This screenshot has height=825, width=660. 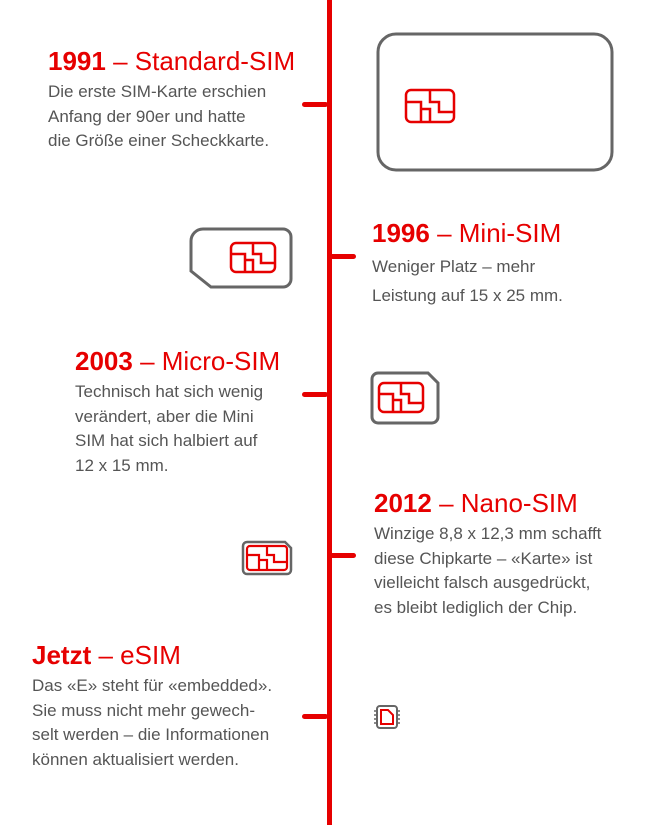 What do you see at coordinates (329, 412) in the screenshot?
I see `timeline-axis` at bounding box center [329, 412].